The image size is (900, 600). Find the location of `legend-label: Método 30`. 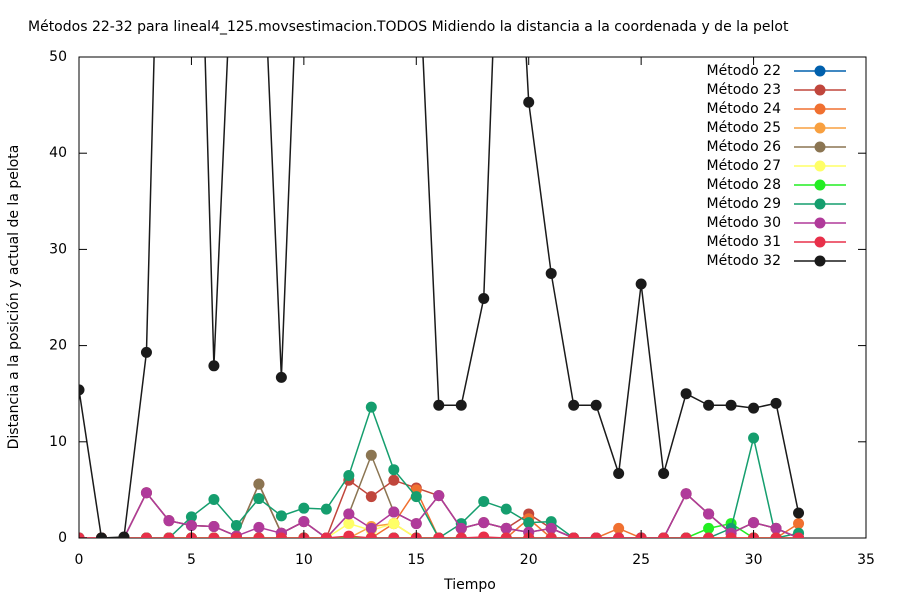

legend-label: Método 30 is located at coordinates (744, 223).